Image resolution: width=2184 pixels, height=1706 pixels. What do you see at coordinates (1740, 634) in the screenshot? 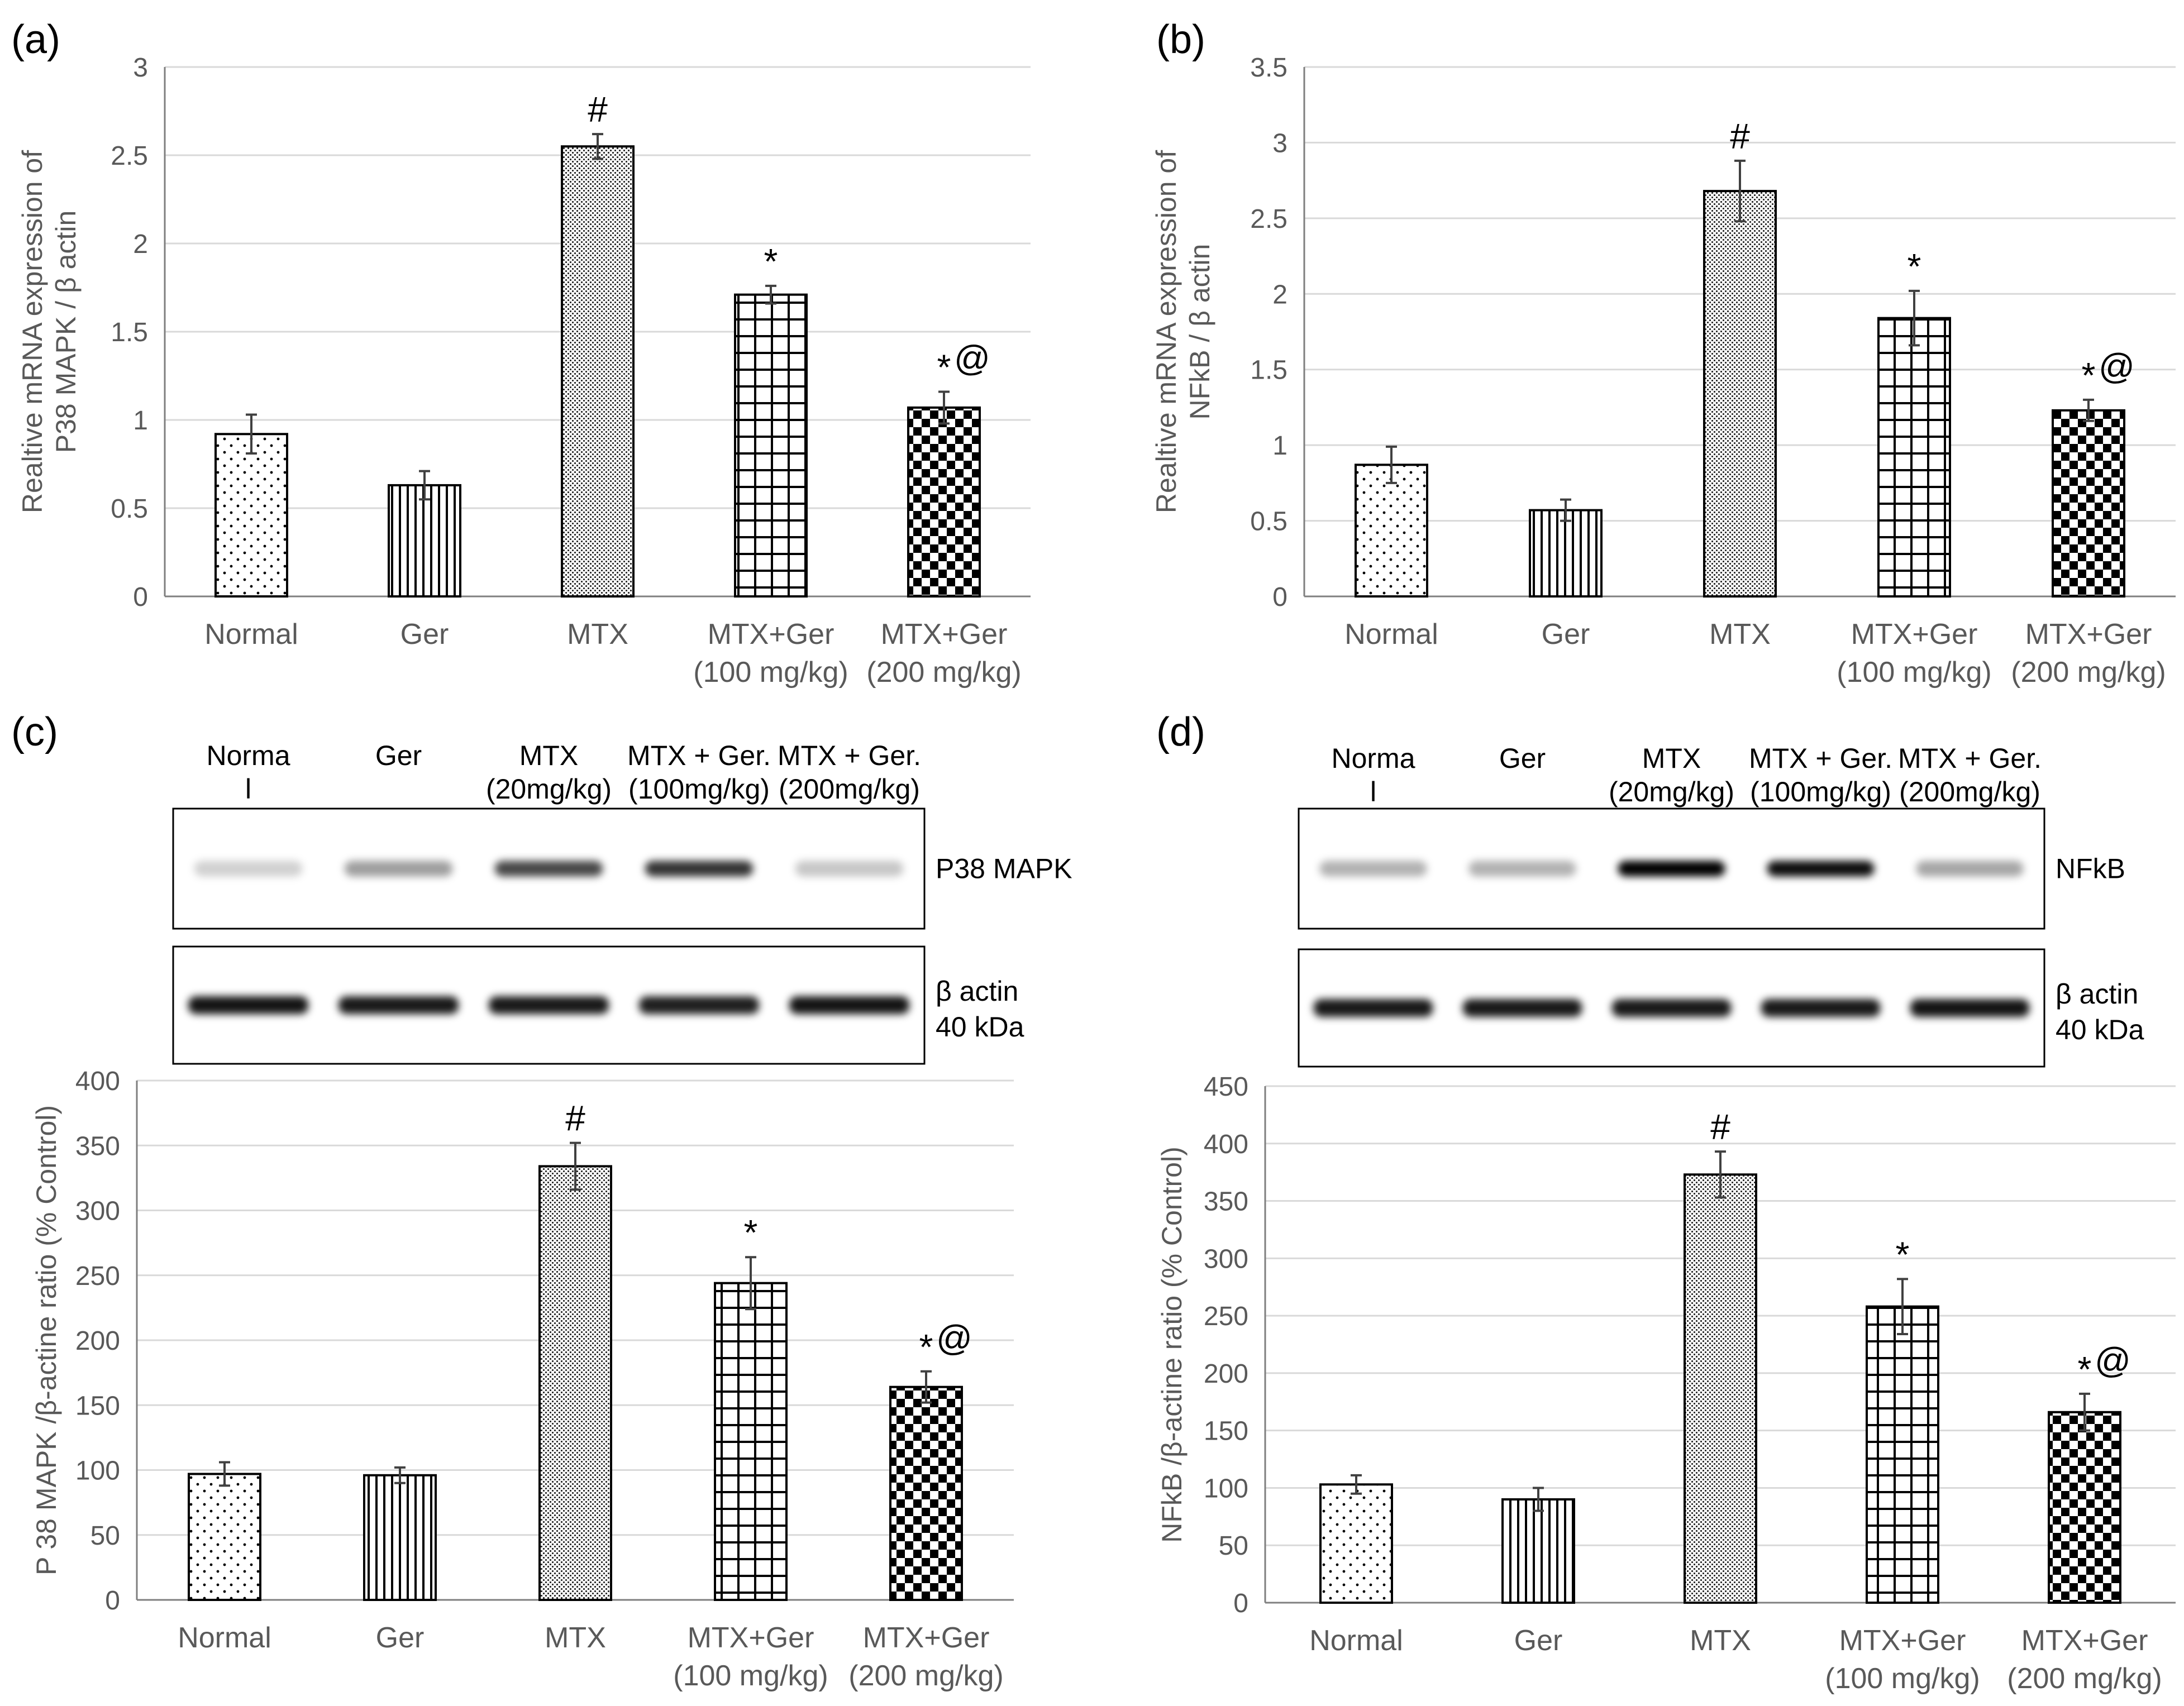
I see `x-tick-label: MTX` at bounding box center [1740, 634].